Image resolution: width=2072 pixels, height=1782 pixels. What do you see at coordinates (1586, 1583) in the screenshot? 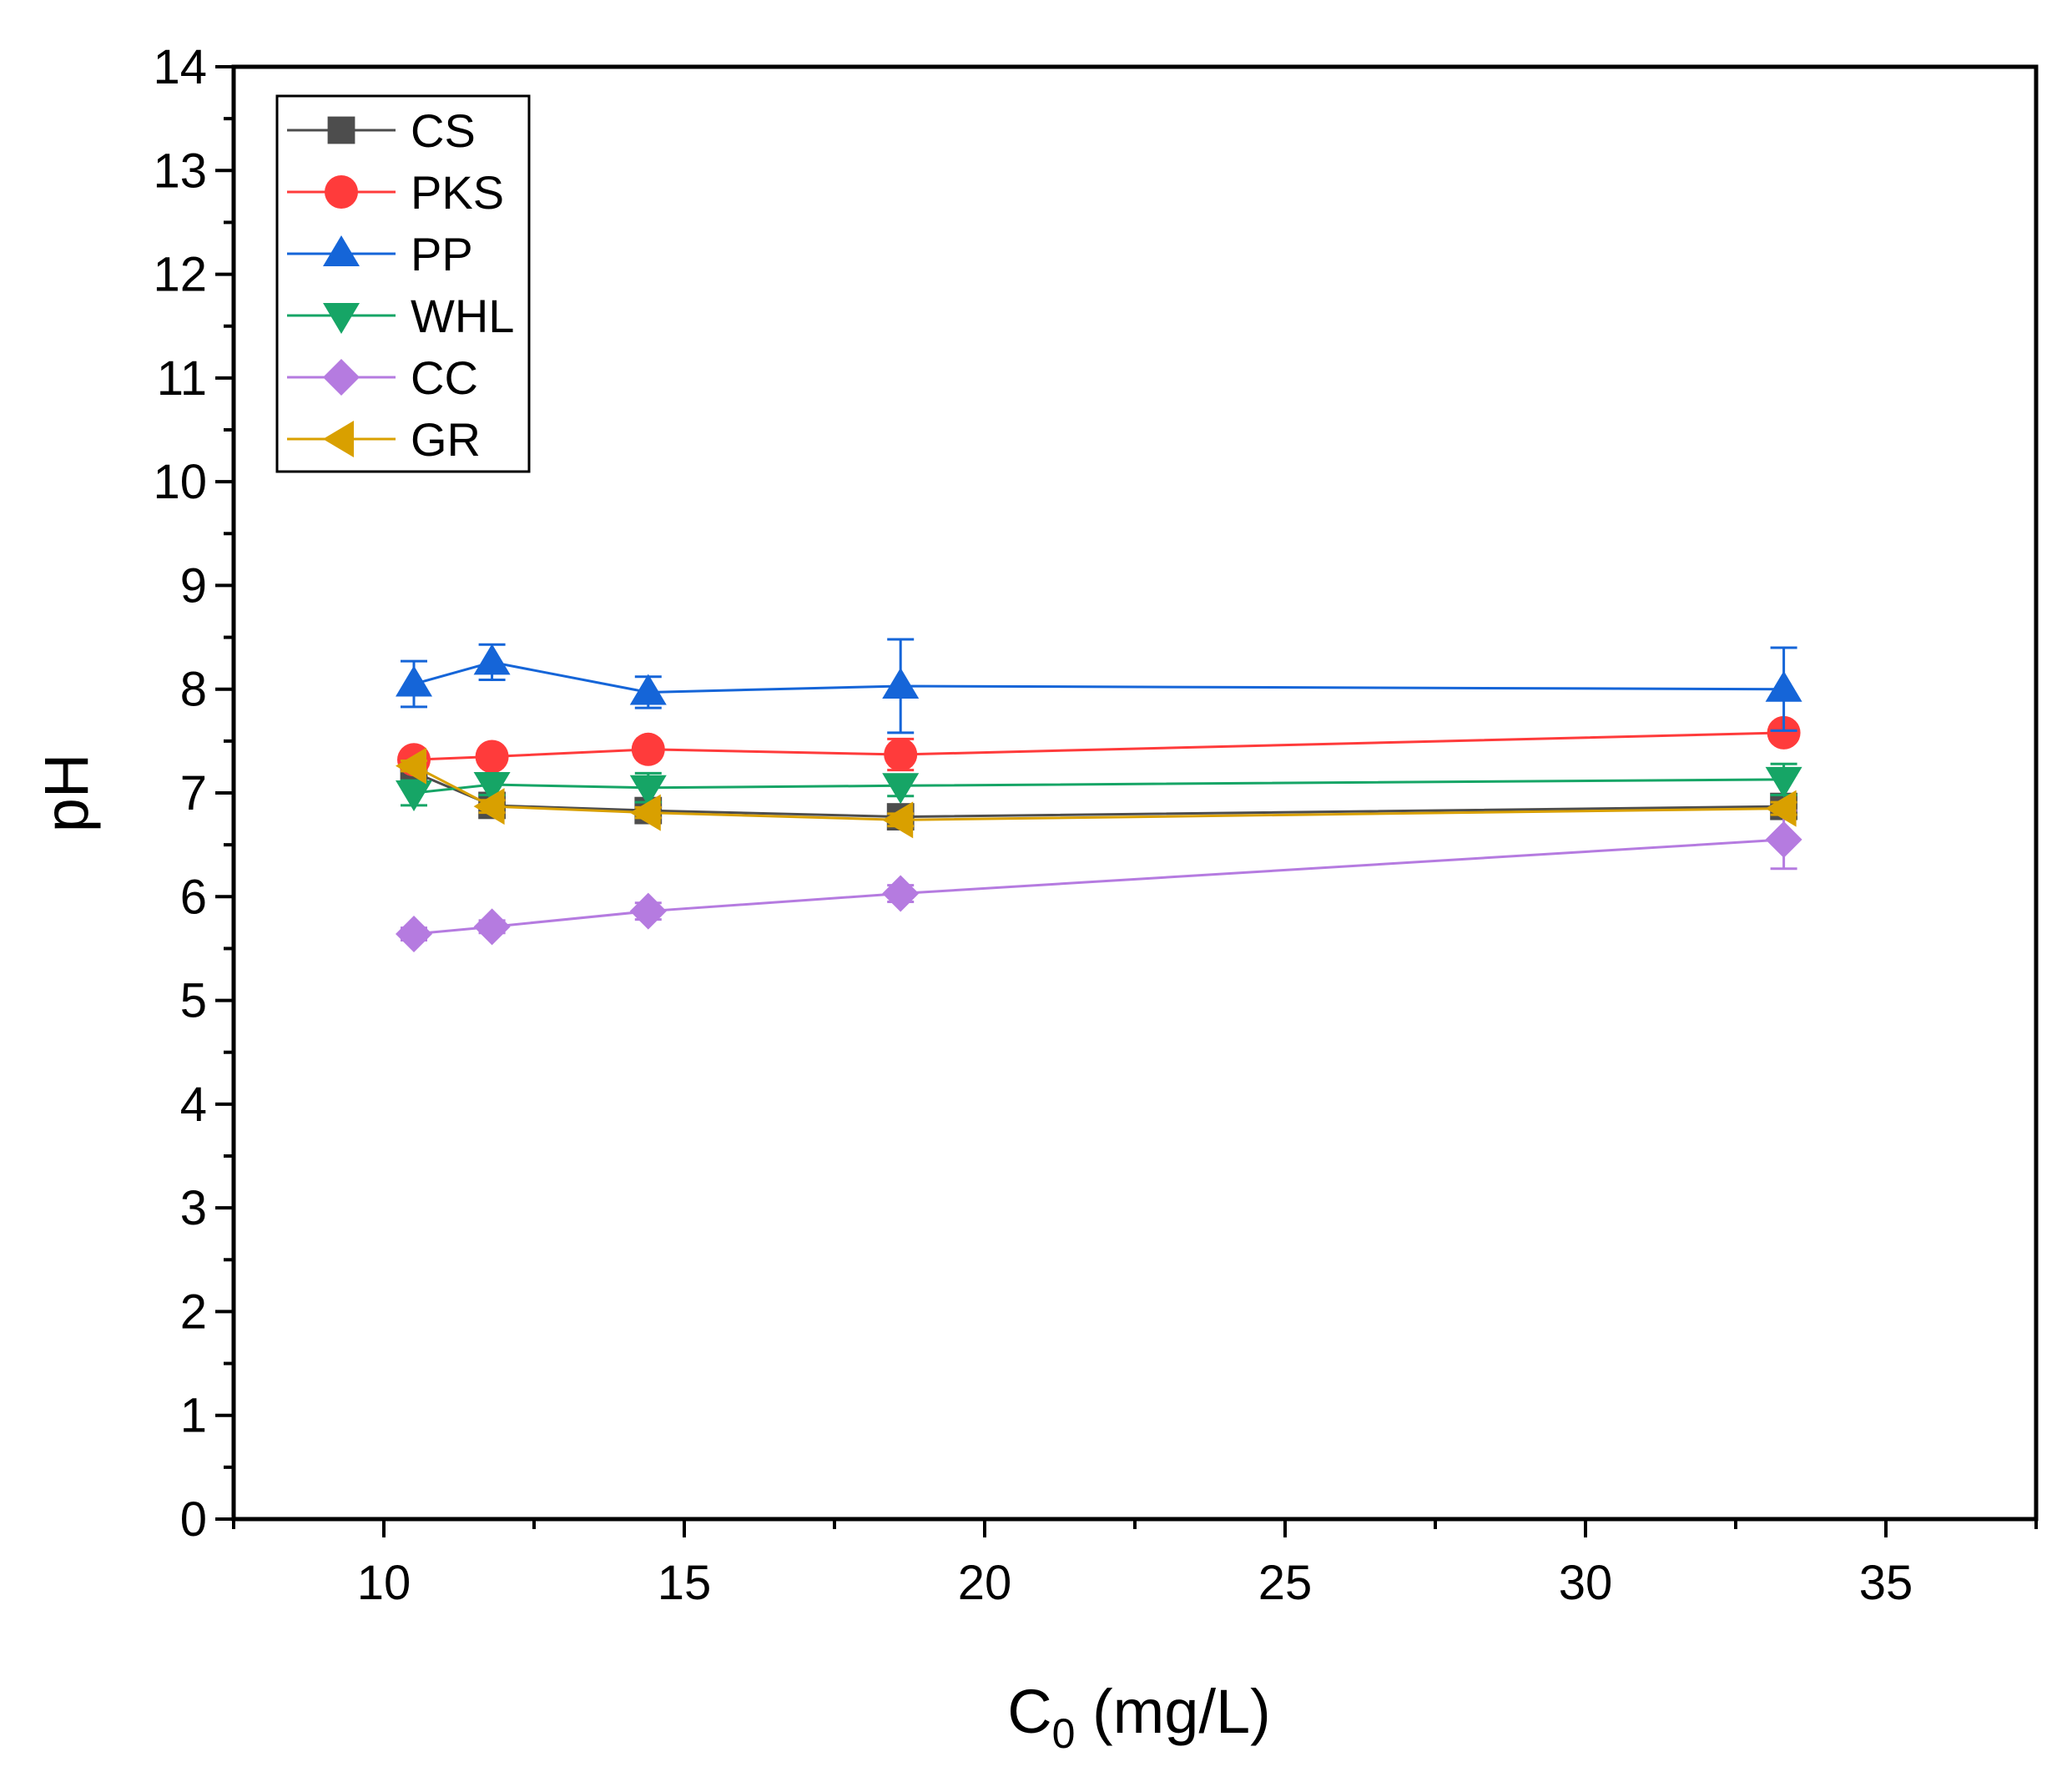
I see `x-tick-label: 30` at bounding box center [1586, 1583].